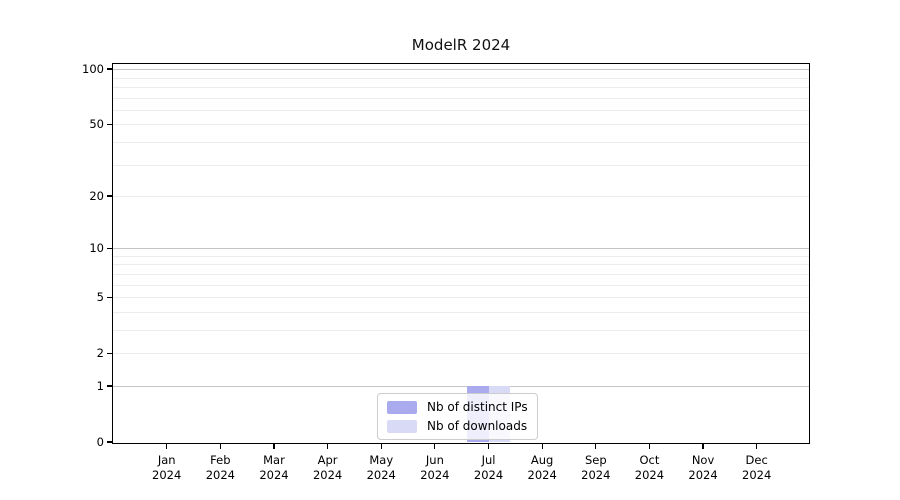 The width and height of the screenshot is (900, 500). I want to click on x-tick-label-apr-2024: Apr 2024, so click(328, 468).